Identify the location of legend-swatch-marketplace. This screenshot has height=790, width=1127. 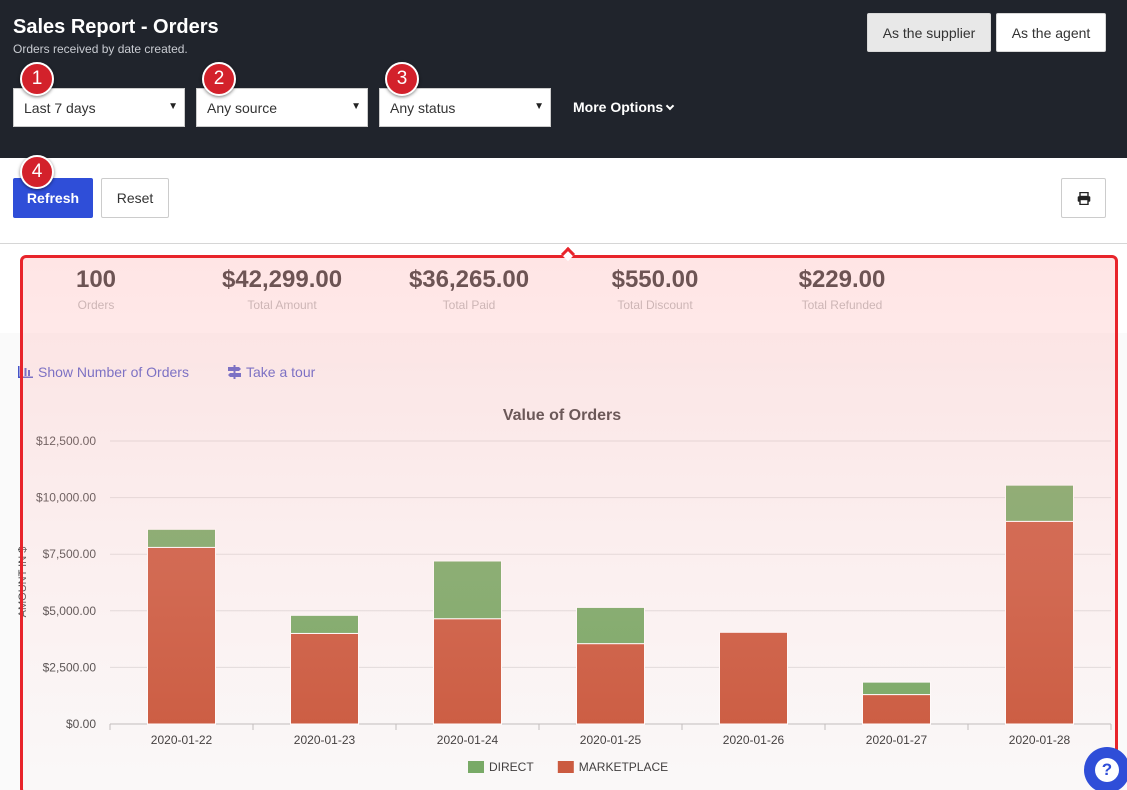
(565, 767).